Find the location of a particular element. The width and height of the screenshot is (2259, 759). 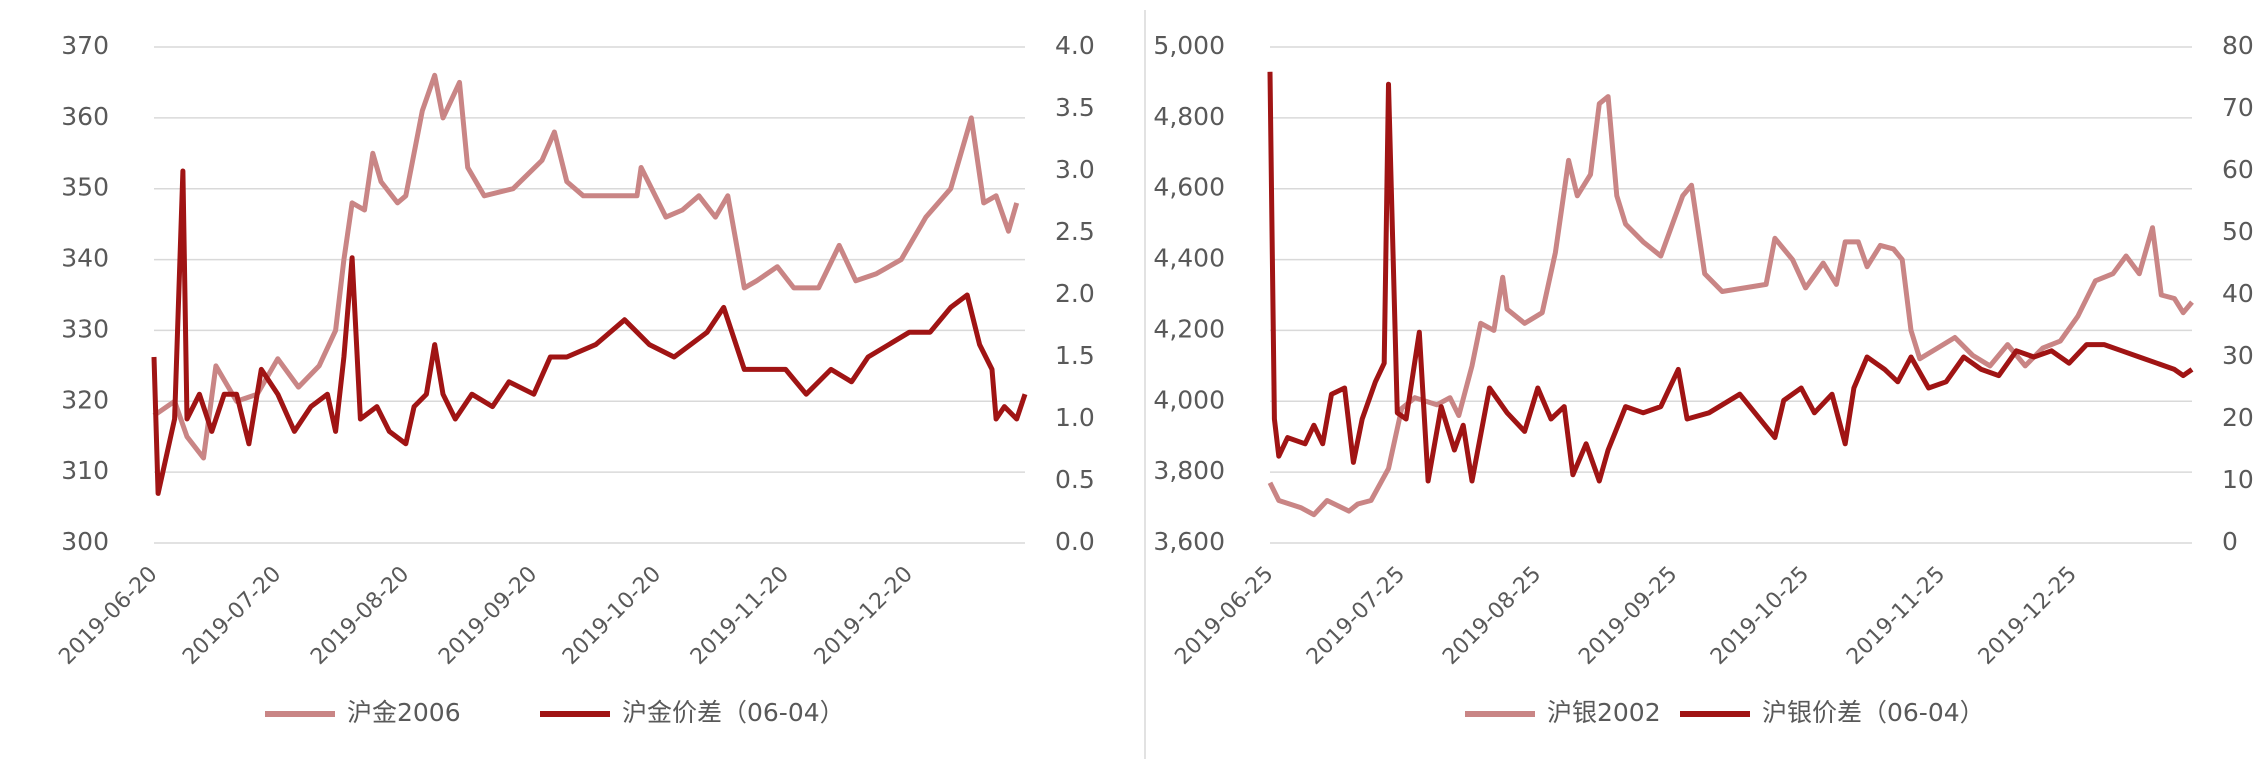

y-tick-label: 320 is located at coordinates (85, 399).